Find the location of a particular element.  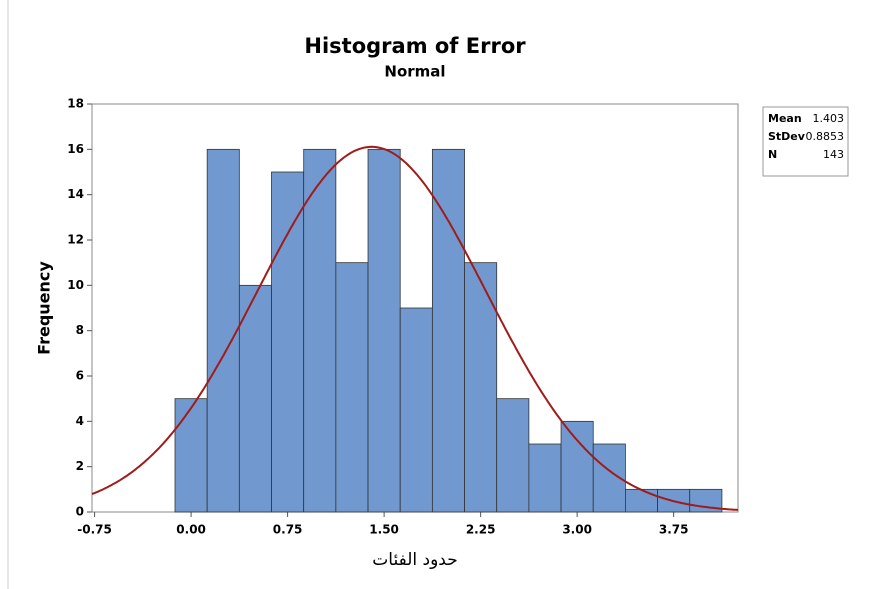

stats-box is located at coordinates (805, 141).